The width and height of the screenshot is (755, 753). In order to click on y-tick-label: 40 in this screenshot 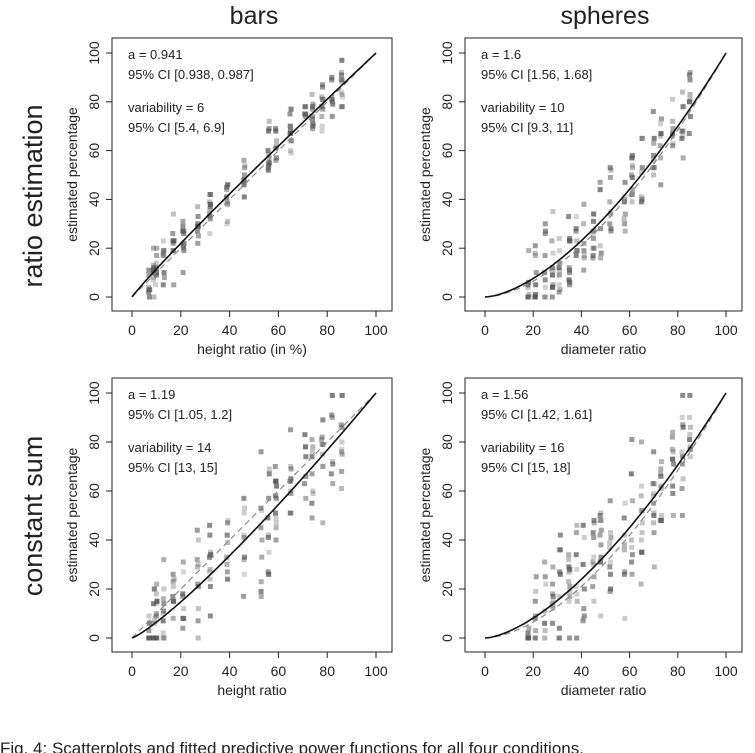, I will do `click(94, 540)`.